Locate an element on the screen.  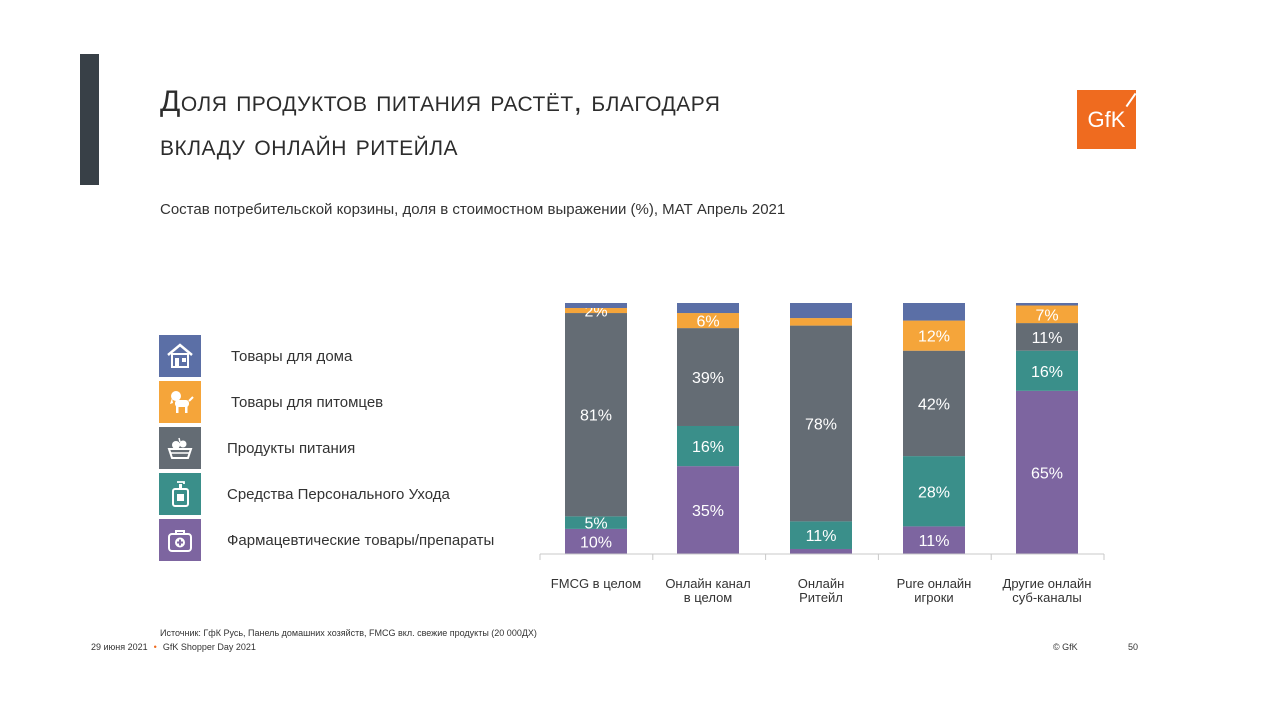
first-aid-kit-icon is located at coordinates (180, 540).